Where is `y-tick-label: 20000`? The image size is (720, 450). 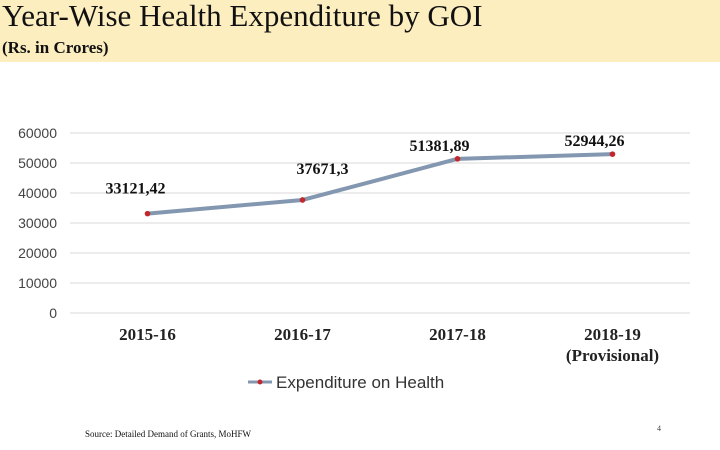 y-tick-label: 20000 is located at coordinates (37, 253).